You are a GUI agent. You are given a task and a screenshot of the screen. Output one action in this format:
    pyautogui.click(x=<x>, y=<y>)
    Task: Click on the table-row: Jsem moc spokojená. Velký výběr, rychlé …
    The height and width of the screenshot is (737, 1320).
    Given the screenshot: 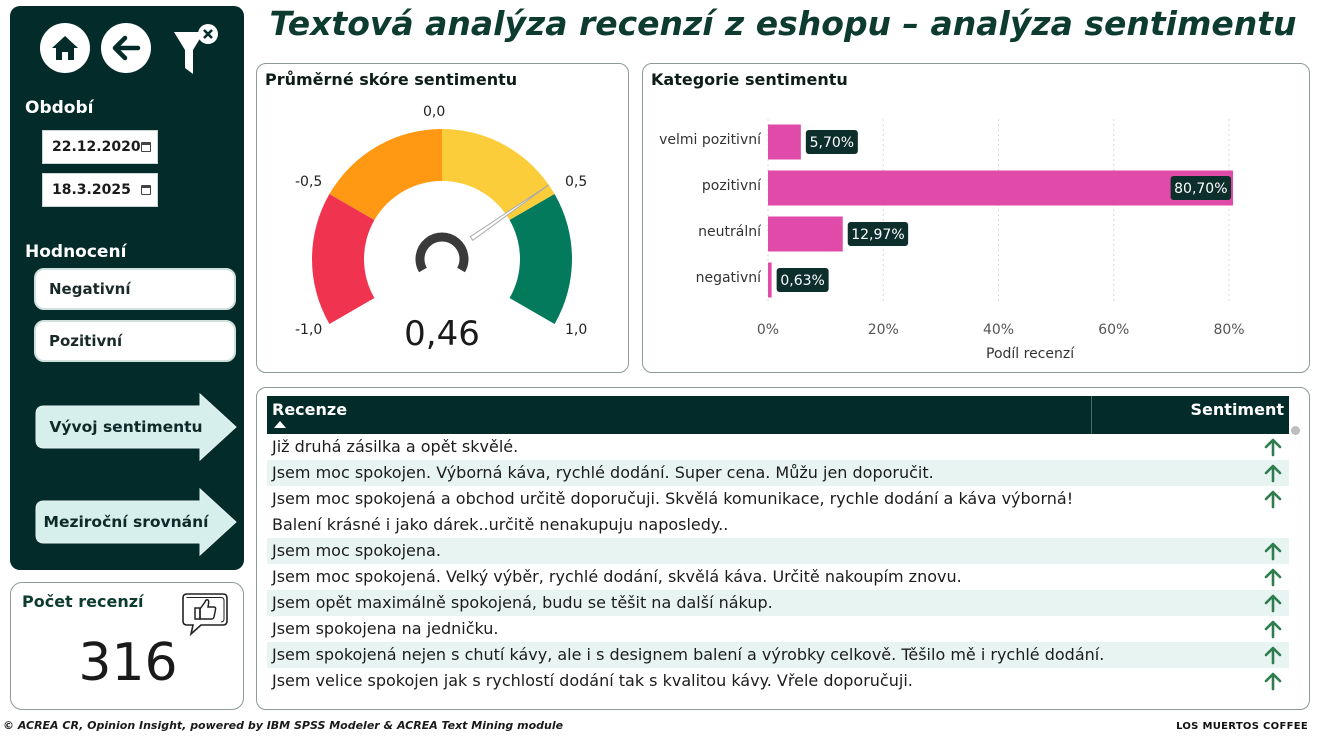 What is the action you would take?
    pyautogui.click(x=778, y=577)
    